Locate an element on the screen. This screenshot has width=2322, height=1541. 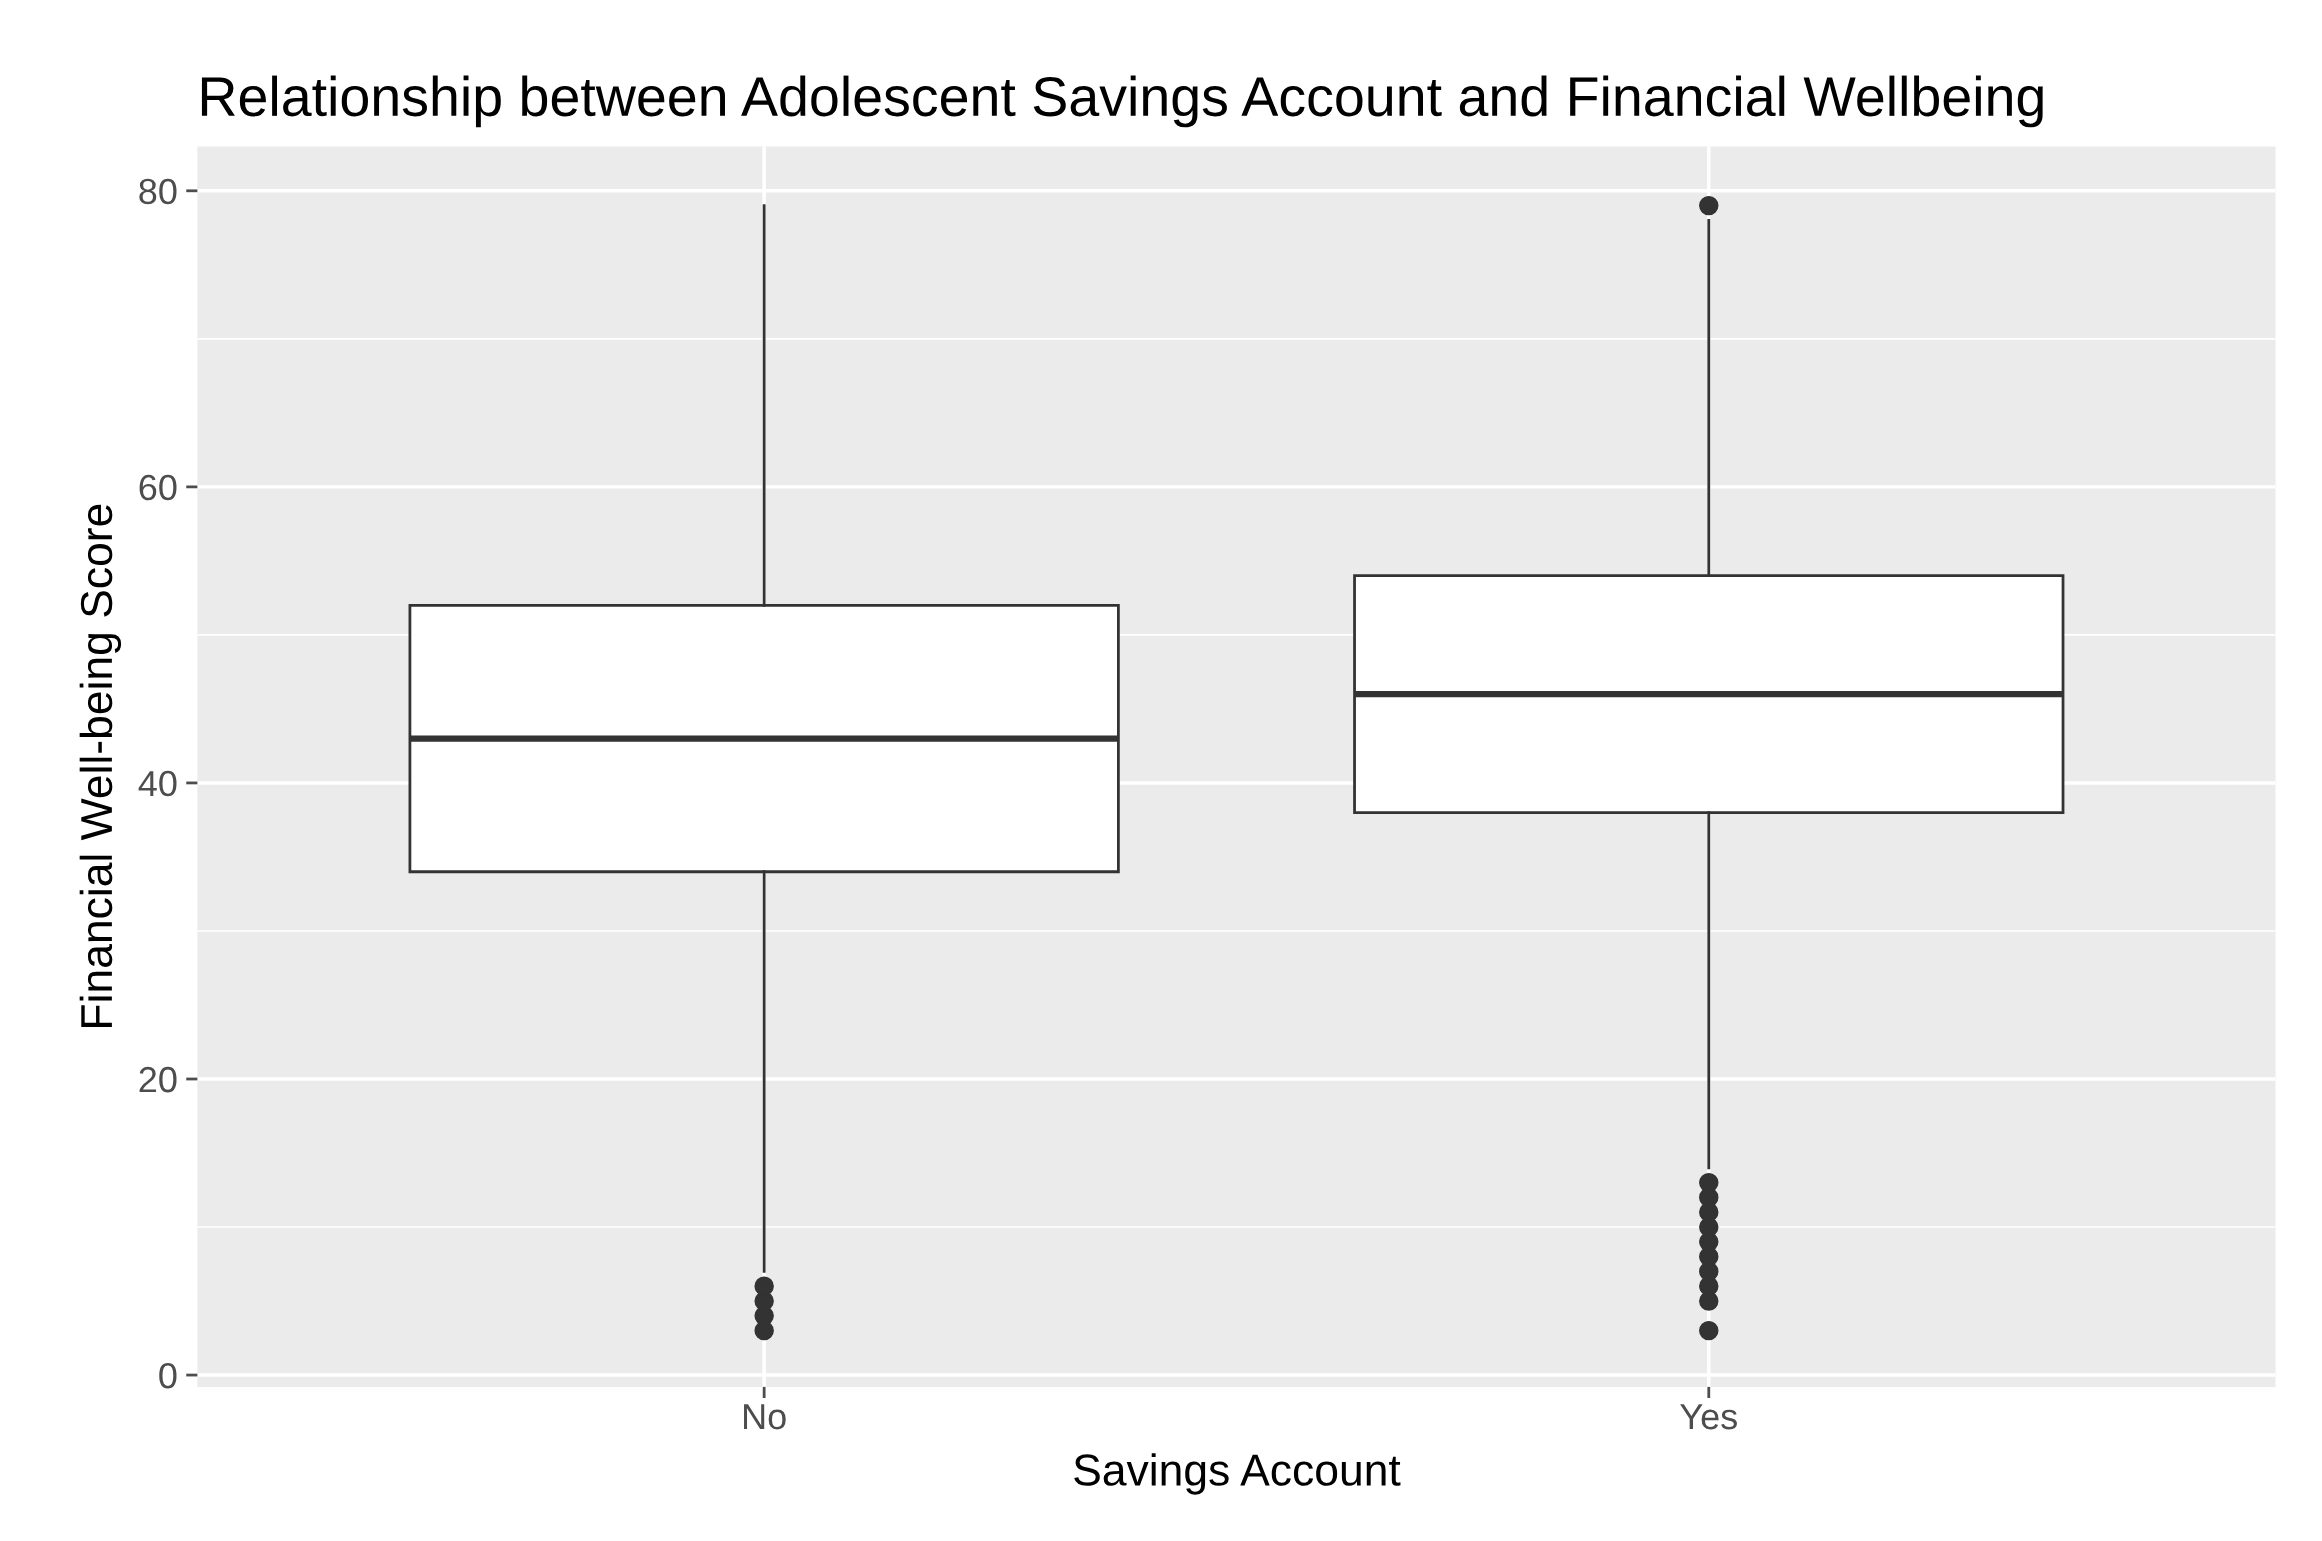
chart-title: Relationship between Adolescent Savings Account and Financial Wellbeing is located at coordinates (1122, 101).